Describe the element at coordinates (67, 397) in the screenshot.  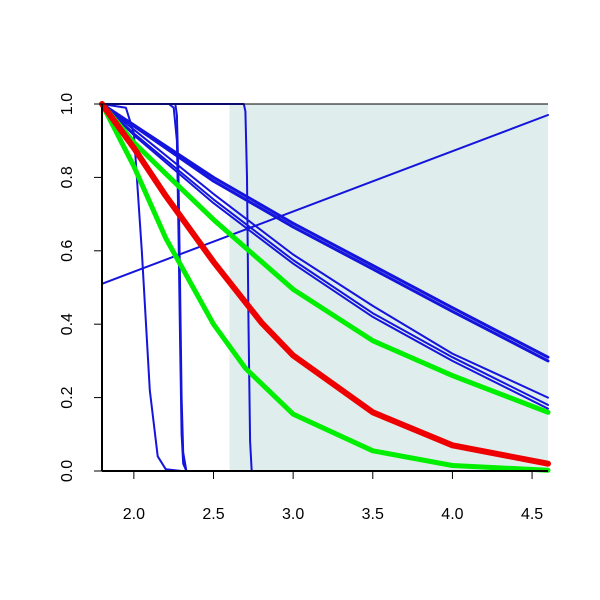
I see `y-tick-label: 0.2` at that location.